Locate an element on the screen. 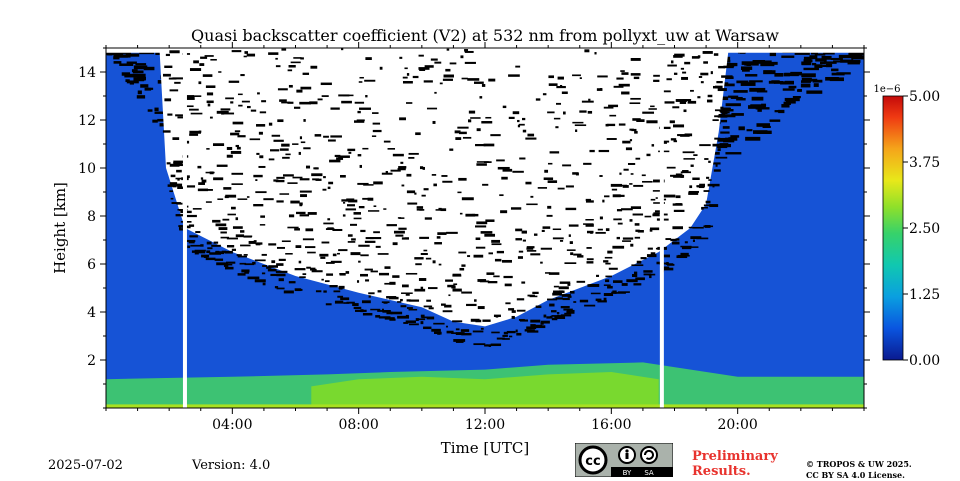 Image resolution: width=960 pixels, height=481 pixels. footer-date: 2025-07-02 is located at coordinates (85, 465).